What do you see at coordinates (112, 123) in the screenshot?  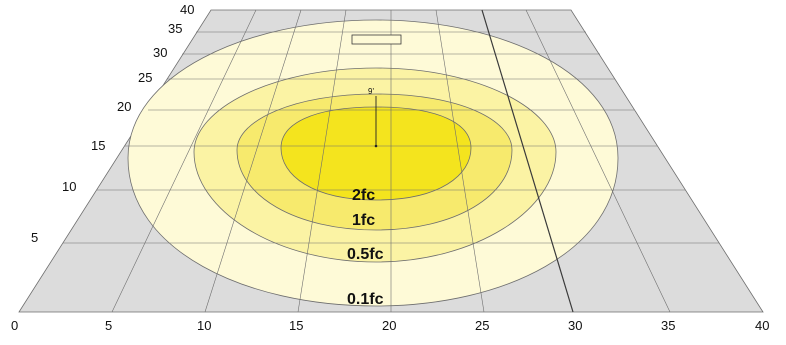 I see `y-axis: 5 10 15 20 25 30 35 40` at bounding box center [112, 123].